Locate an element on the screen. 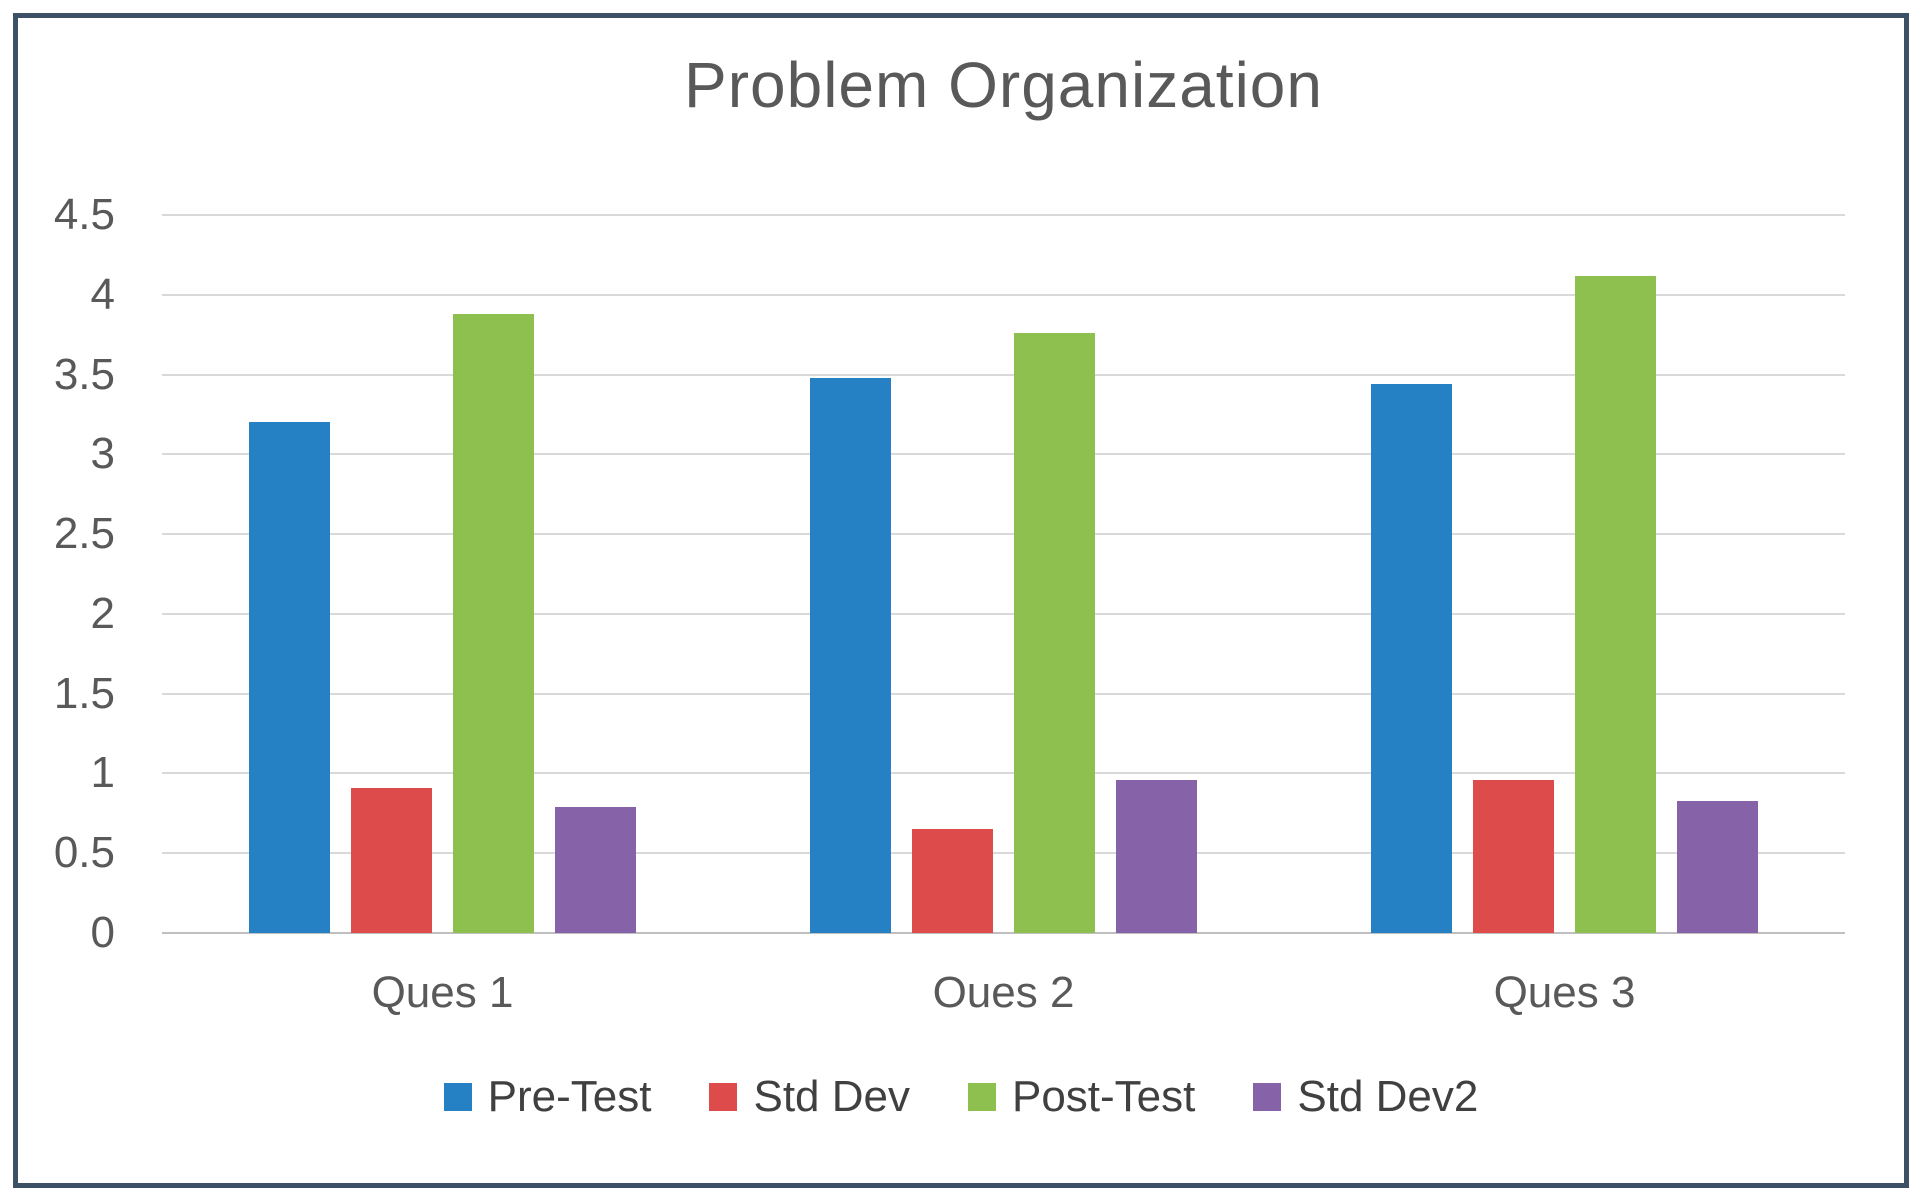 Image resolution: width=1922 pixels, height=1201 pixels. legend-item-std-dev2: Std Dev2 is located at coordinates (1365, 1097).